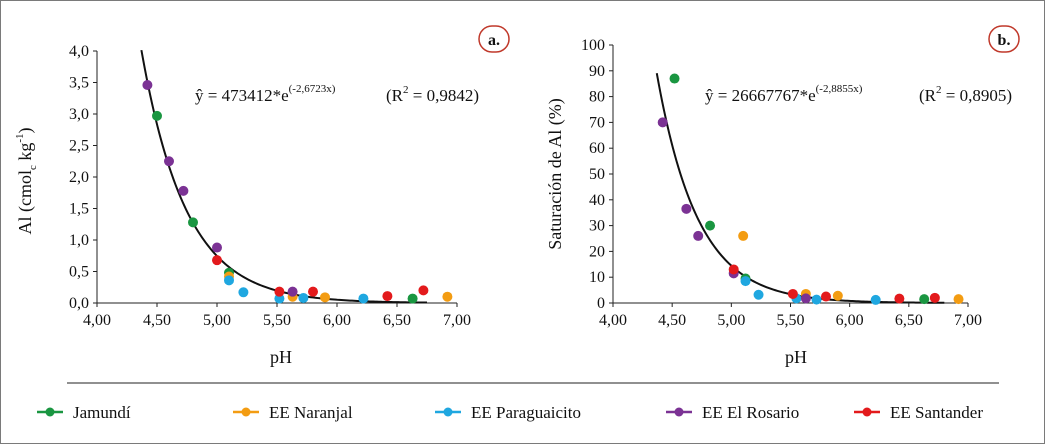 This screenshot has height=448, width=1045. I want to click on panel-a-r2-sup: 2, so click(406, 90).